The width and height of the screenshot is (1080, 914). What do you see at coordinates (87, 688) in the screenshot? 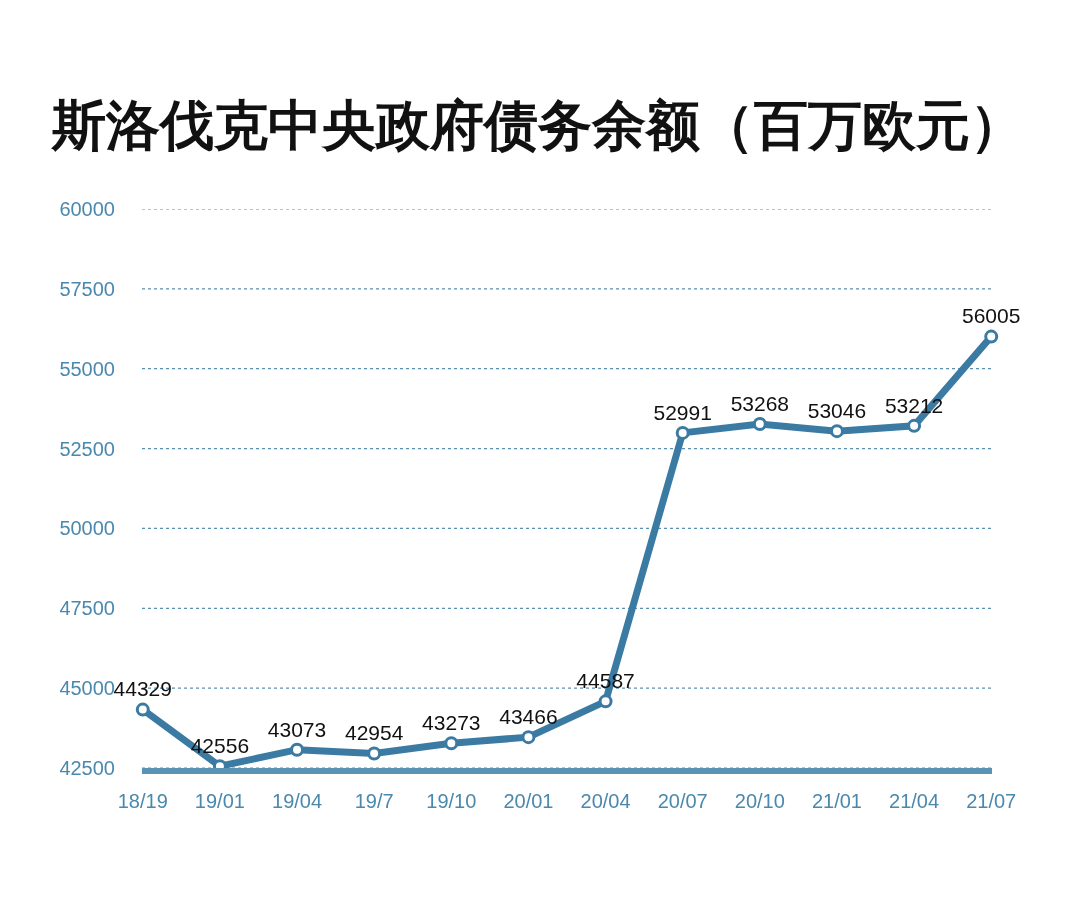
I see `y-tick-label: 45000` at bounding box center [87, 688].